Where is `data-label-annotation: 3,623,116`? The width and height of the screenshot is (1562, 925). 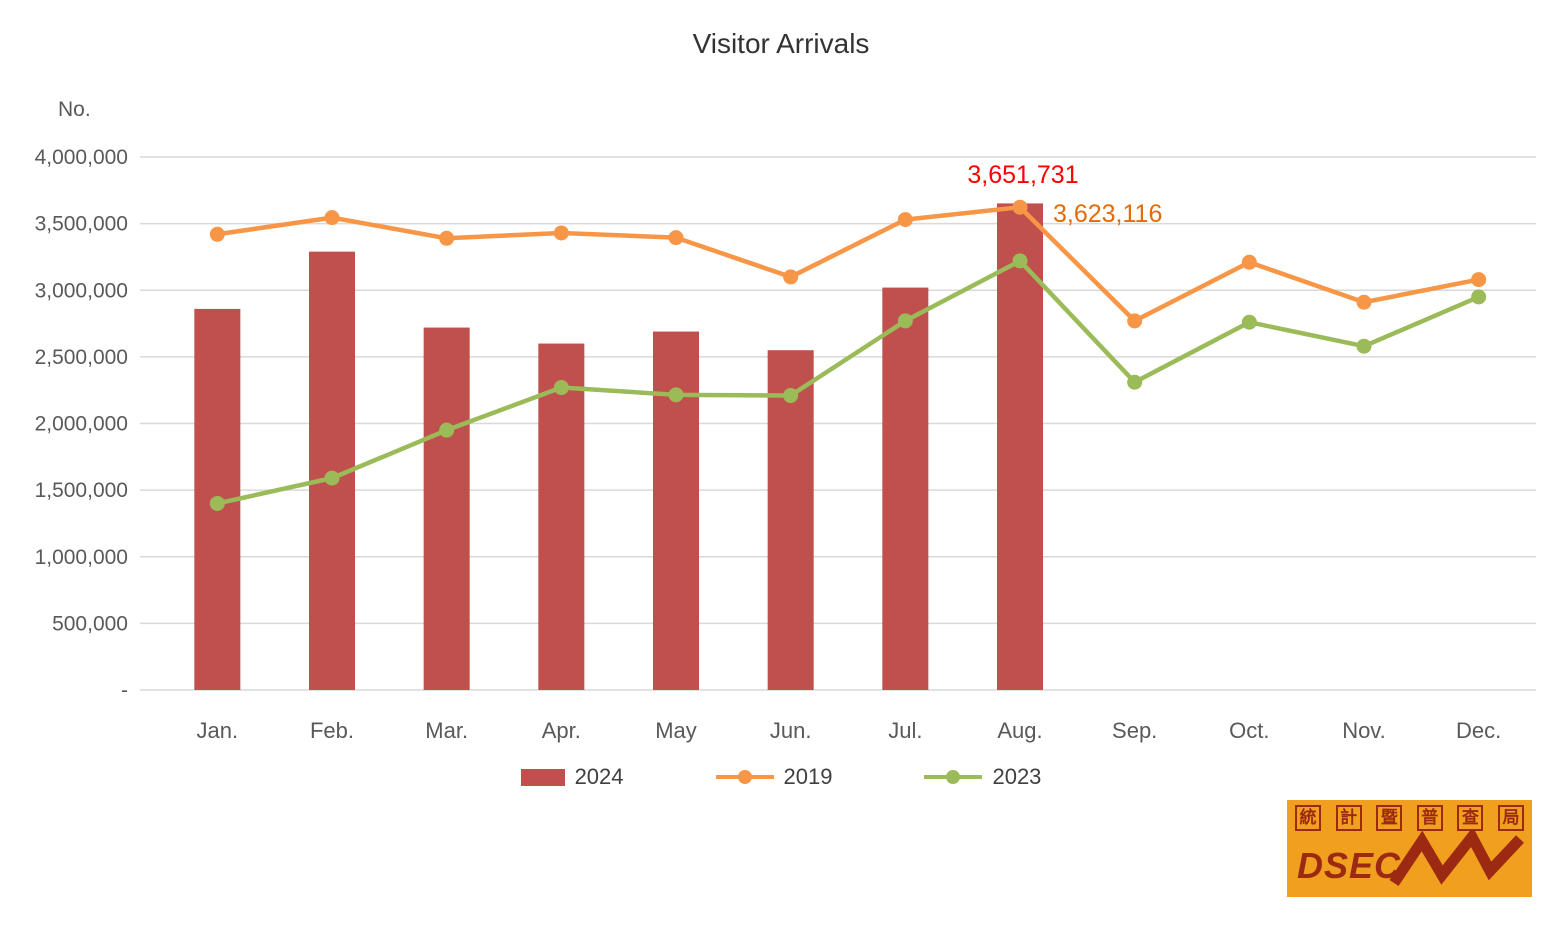 data-label-annotation: 3,623,116 is located at coordinates (1107, 214).